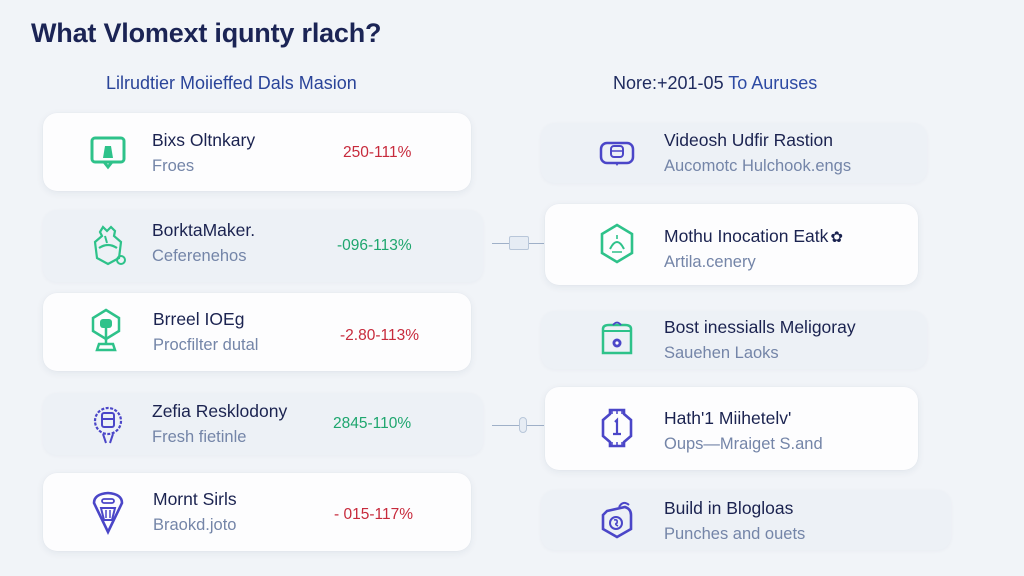 The height and width of the screenshot is (576, 1024). What do you see at coordinates (748, 140) in the screenshot?
I see `item-name: Videosh Udfir Rastion` at bounding box center [748, 140].